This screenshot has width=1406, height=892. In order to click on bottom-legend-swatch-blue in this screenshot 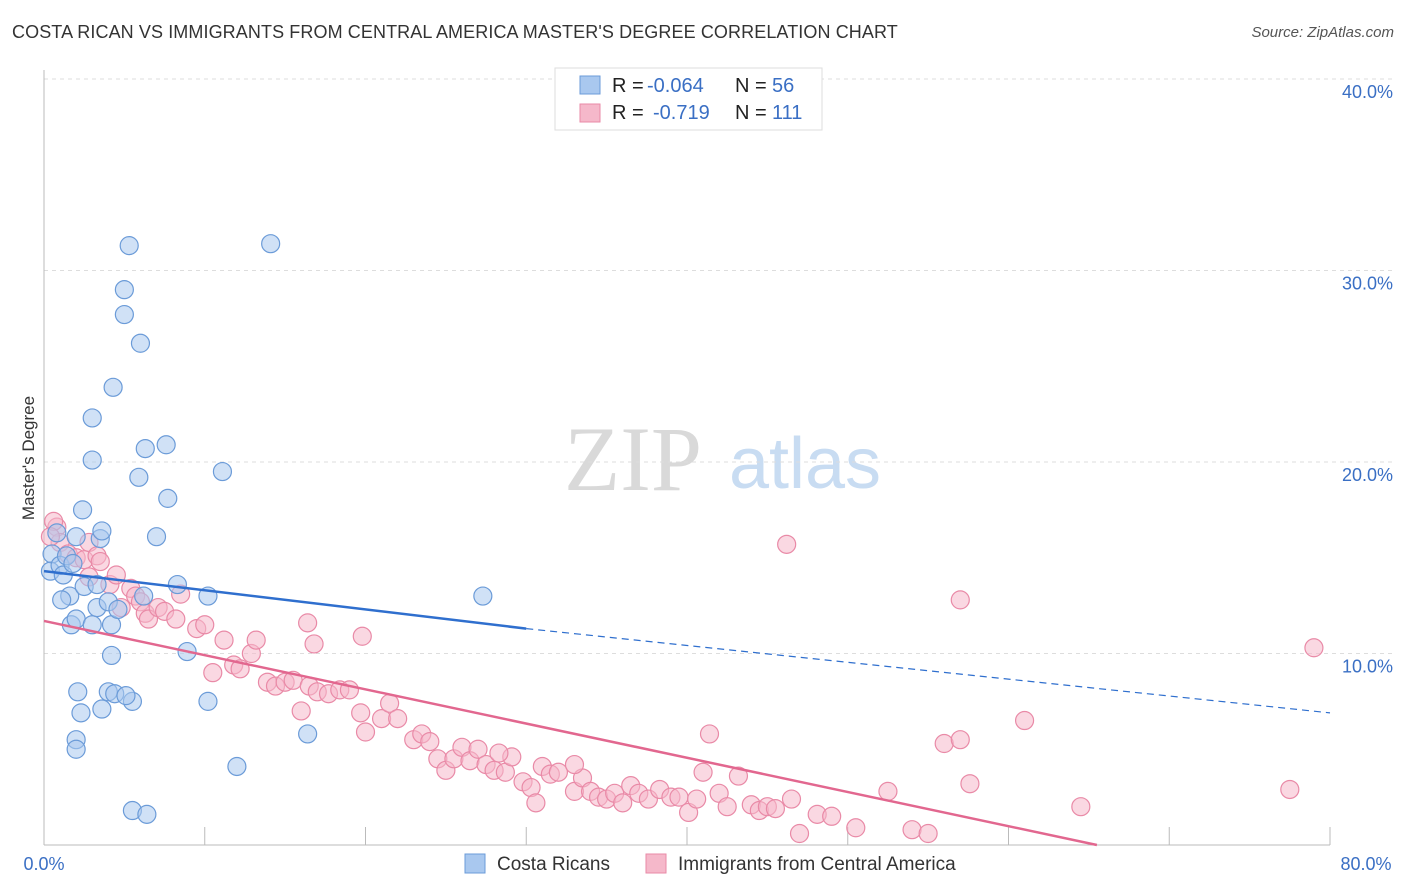, I will do `click(475, 863)`.